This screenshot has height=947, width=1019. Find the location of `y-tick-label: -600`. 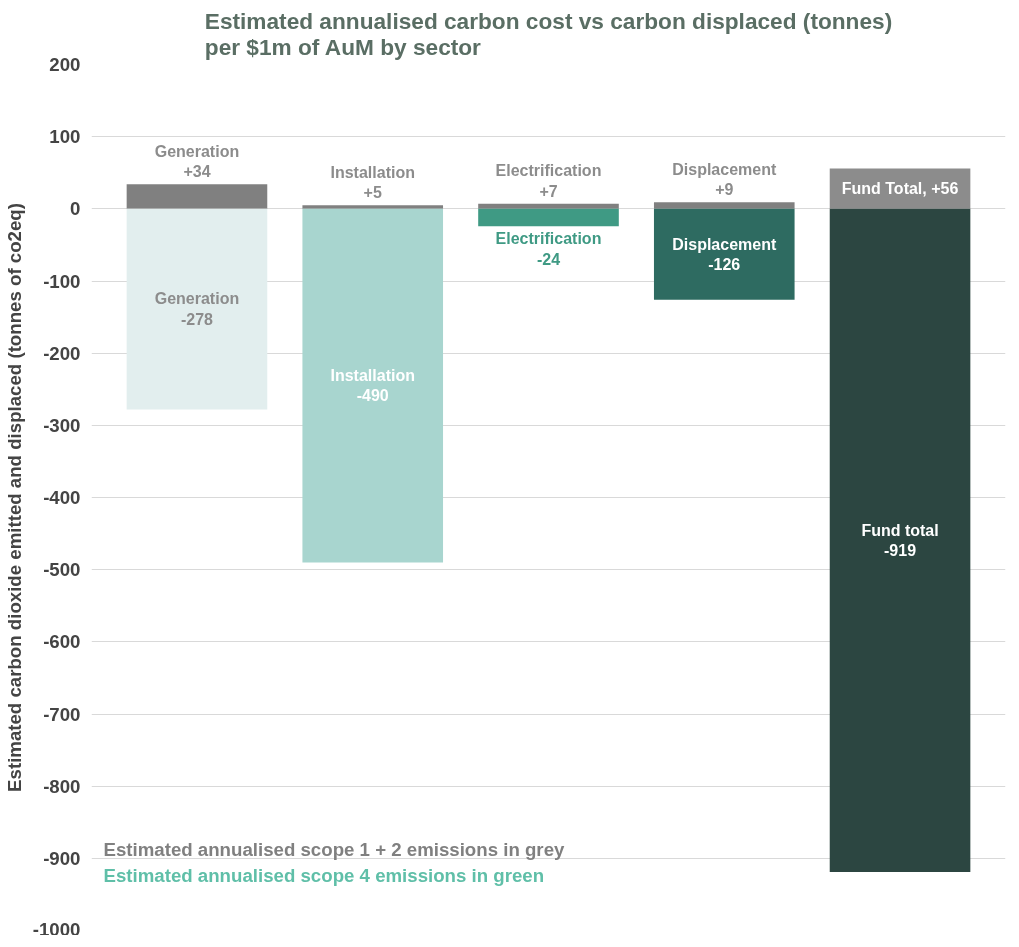

y-tick-label: -600 is located at coordinates (62, 642).